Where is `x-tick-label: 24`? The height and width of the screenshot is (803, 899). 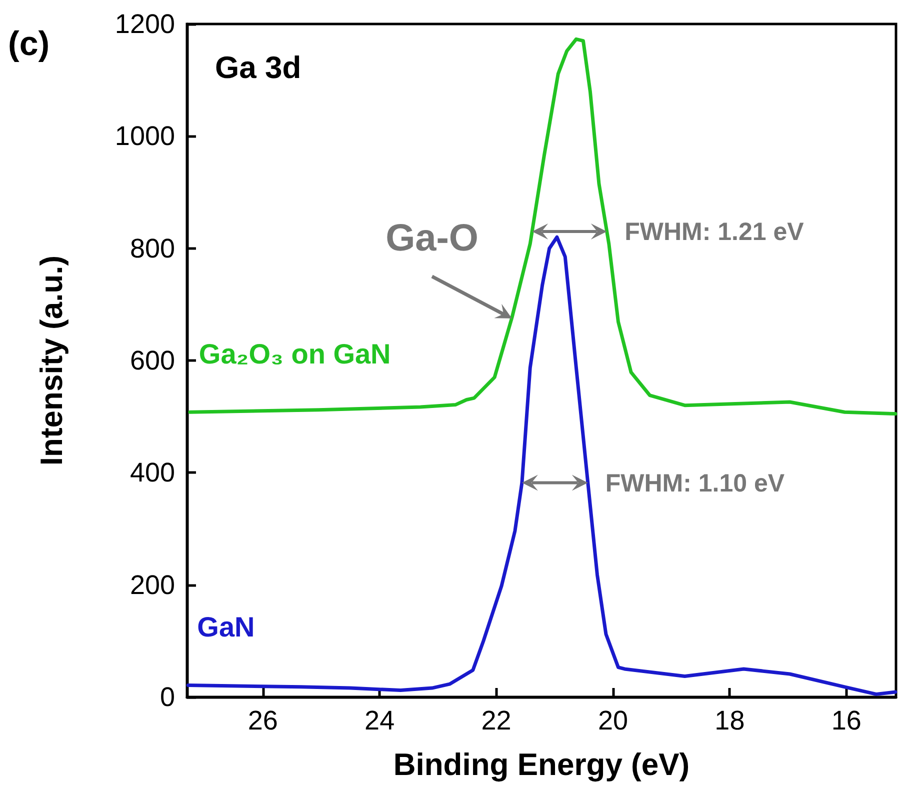
x-tick-label: 24 is located at coordinates (379, 721).